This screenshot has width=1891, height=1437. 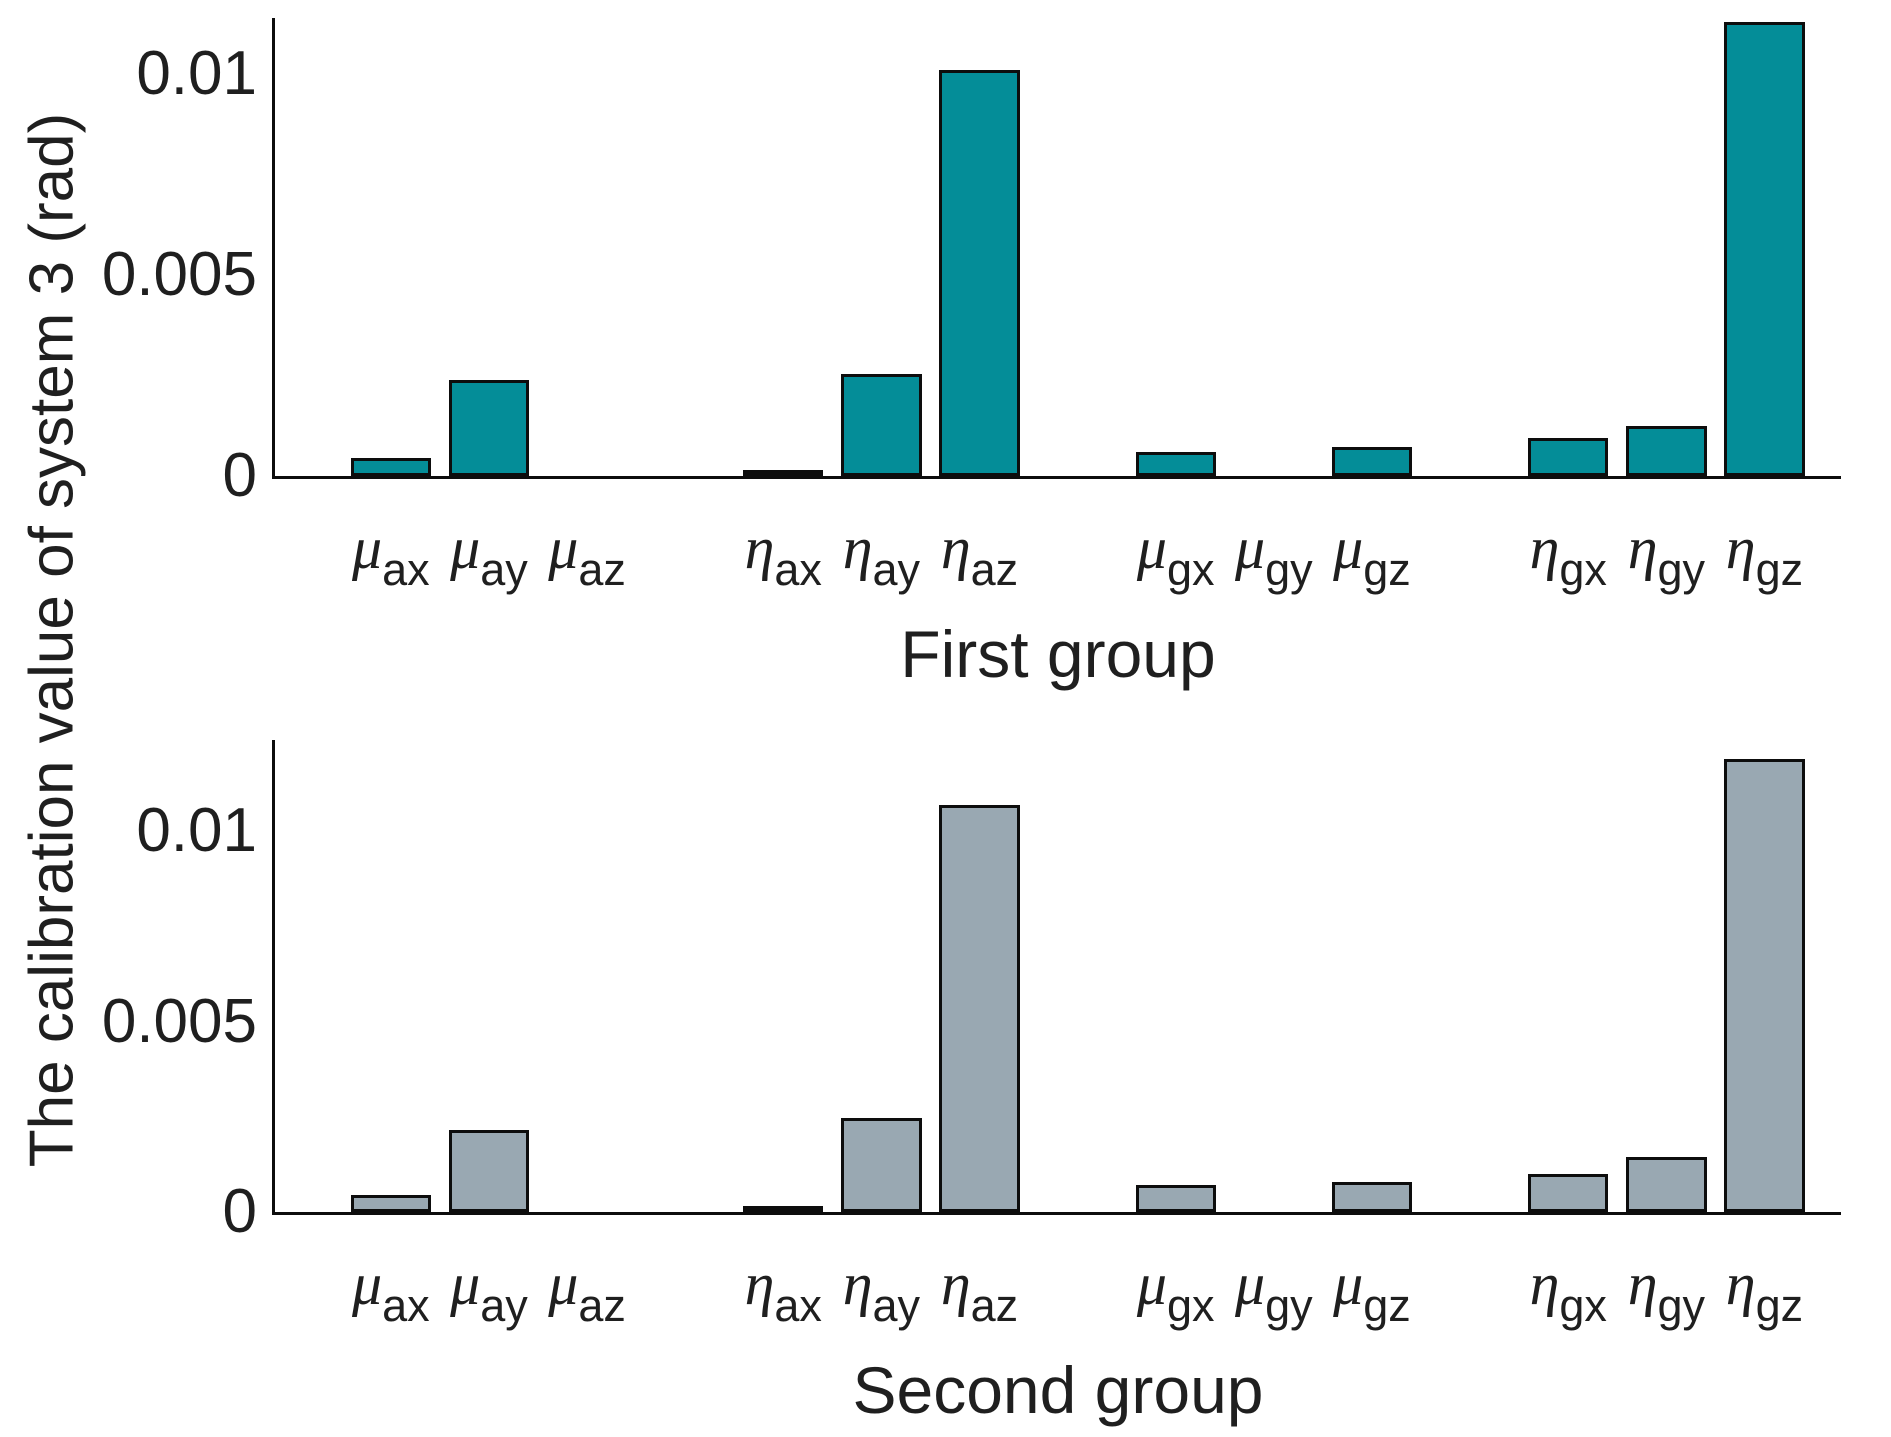 I want to click on bar-η_gx, so click(x=1568, y=457).